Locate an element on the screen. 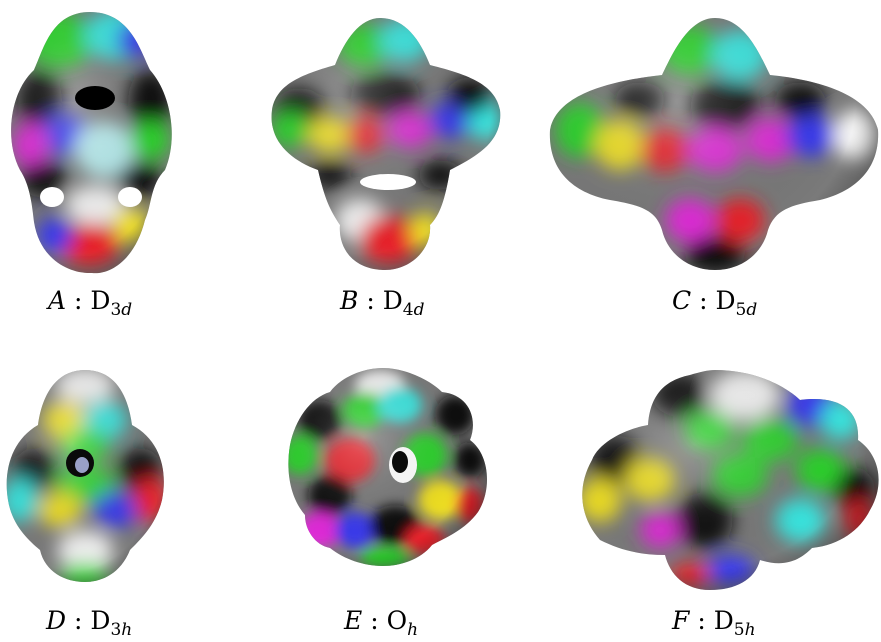 This screenshot has height=642, width=881. caption-A-sep: : is located at coordinates (78, 300).